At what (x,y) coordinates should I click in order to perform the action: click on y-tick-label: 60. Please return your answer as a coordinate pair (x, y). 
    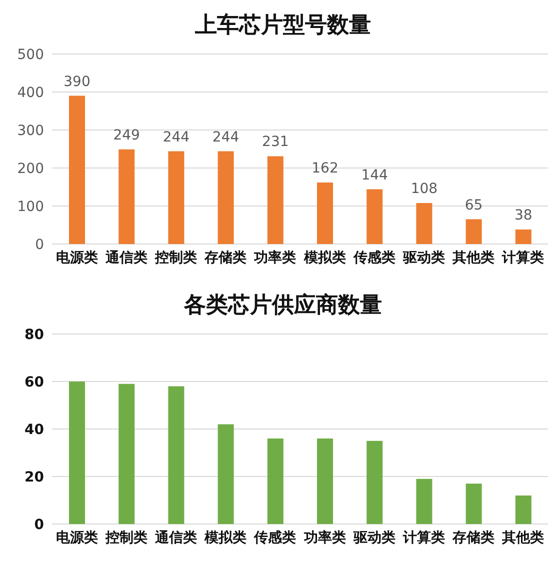
    Looking at the image, I should click on (34, 382).